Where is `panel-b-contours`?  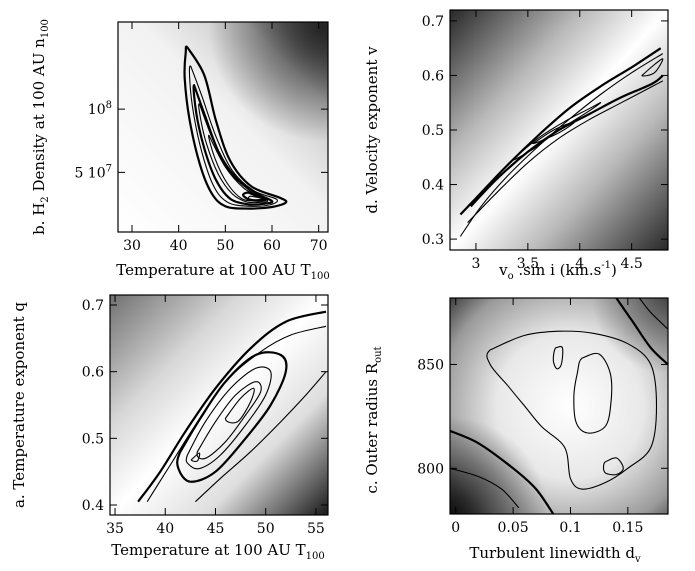
panel-b-contours is located at coordinates (235, 127).